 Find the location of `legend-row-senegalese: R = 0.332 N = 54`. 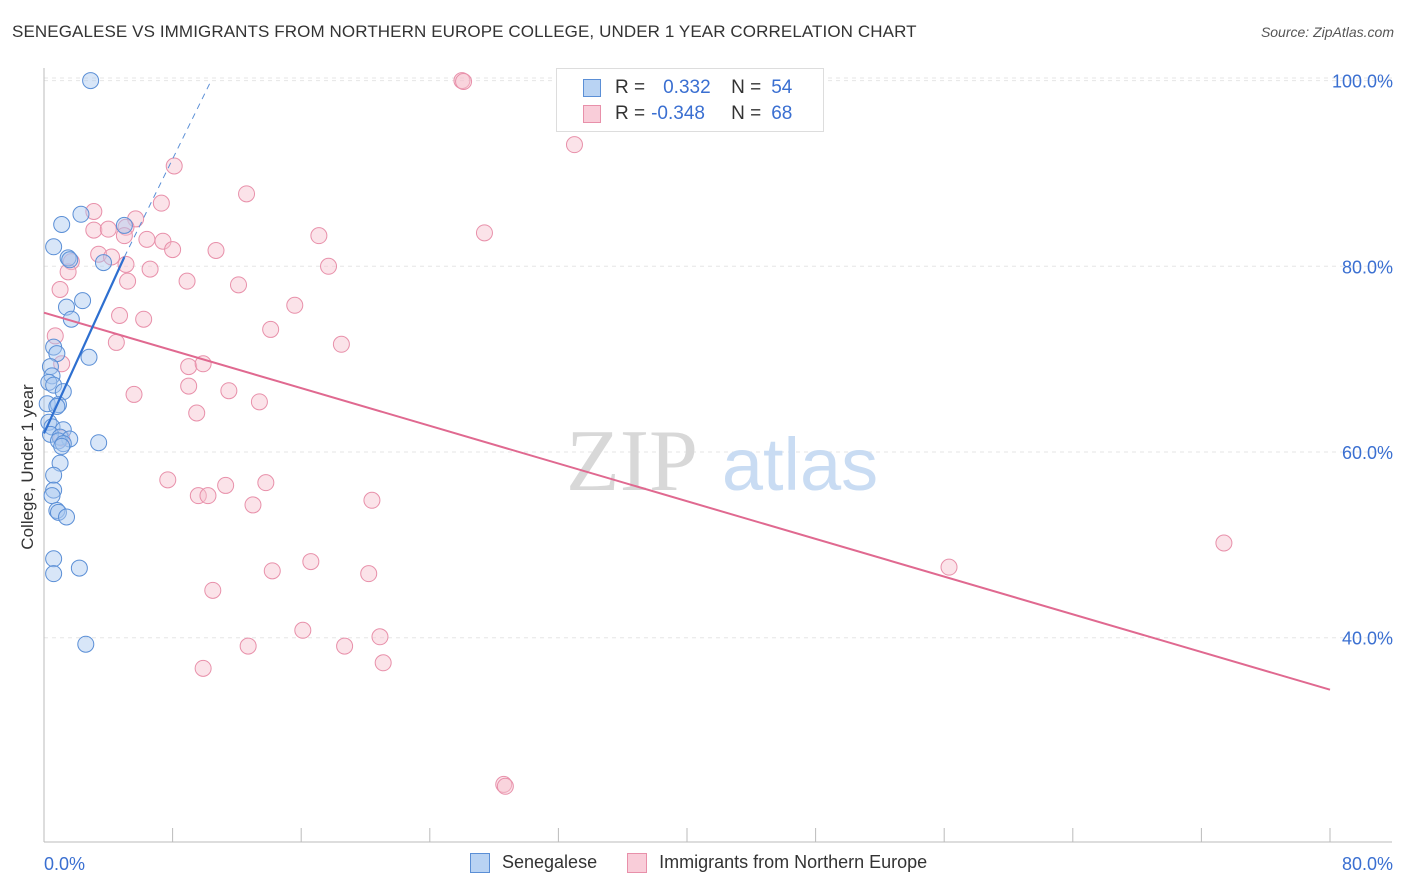

legend-row-senegalese: R = 0.332 N = 54 is located at coordinates (687, 88).